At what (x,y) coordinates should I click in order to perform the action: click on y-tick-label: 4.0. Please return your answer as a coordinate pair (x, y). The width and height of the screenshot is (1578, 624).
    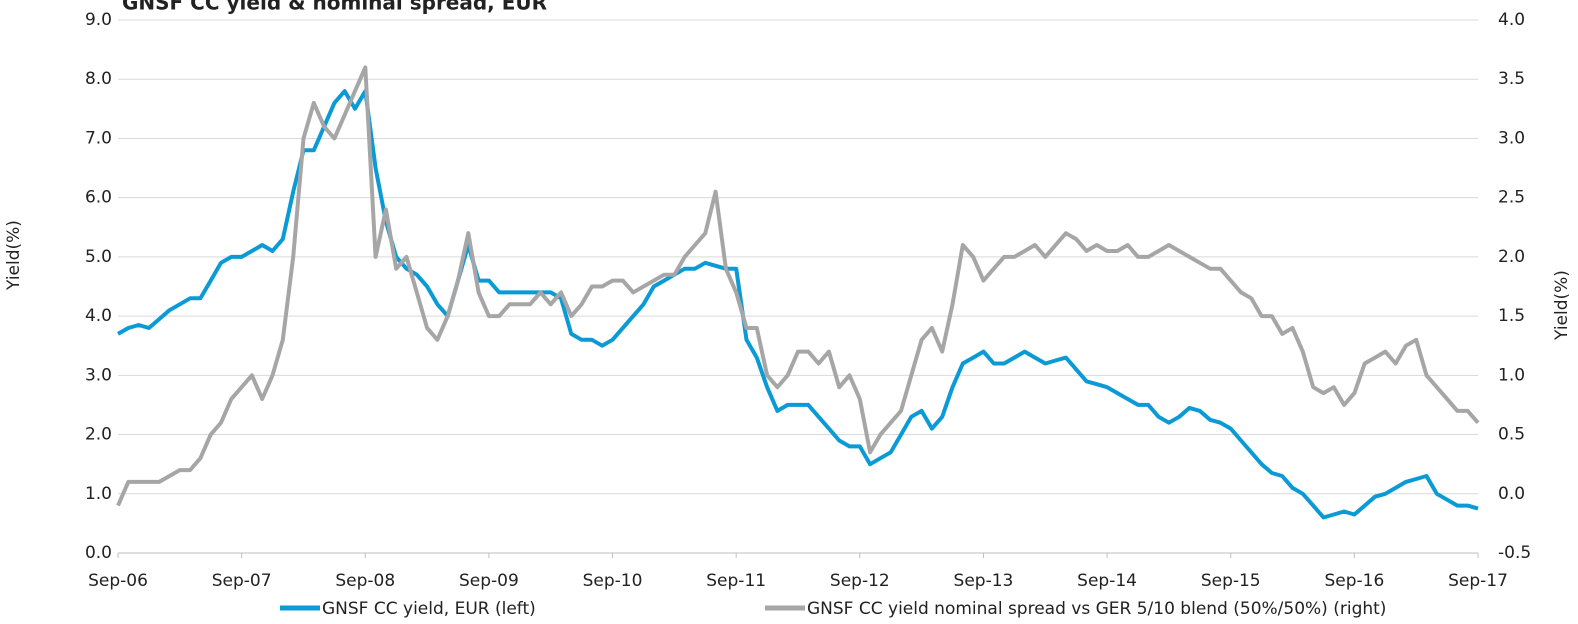
    Looking at the image, I should click on (98, 316).